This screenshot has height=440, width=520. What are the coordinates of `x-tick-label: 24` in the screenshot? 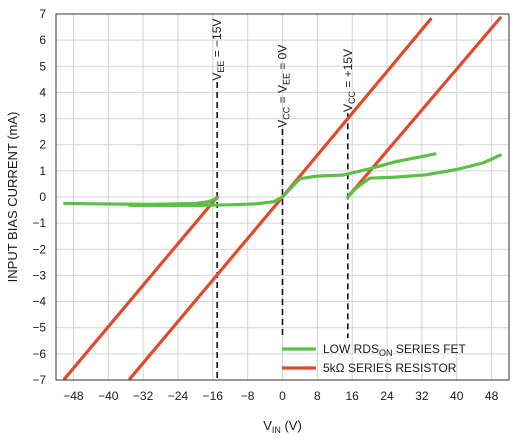 It's located at (387, 396).